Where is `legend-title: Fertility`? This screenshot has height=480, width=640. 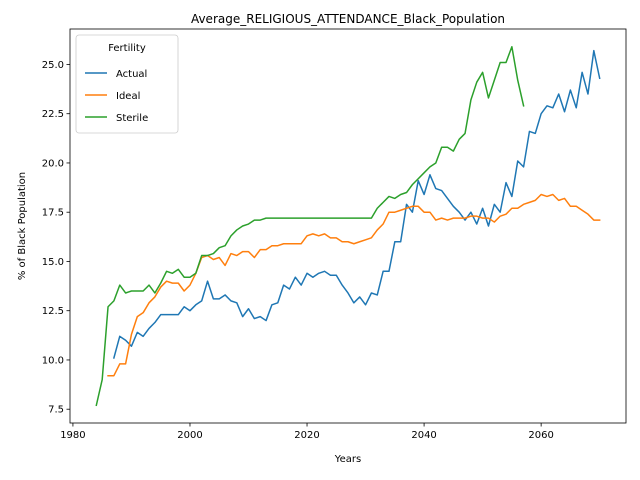 legend-title: Fertility is located at coordinates (127, 48).